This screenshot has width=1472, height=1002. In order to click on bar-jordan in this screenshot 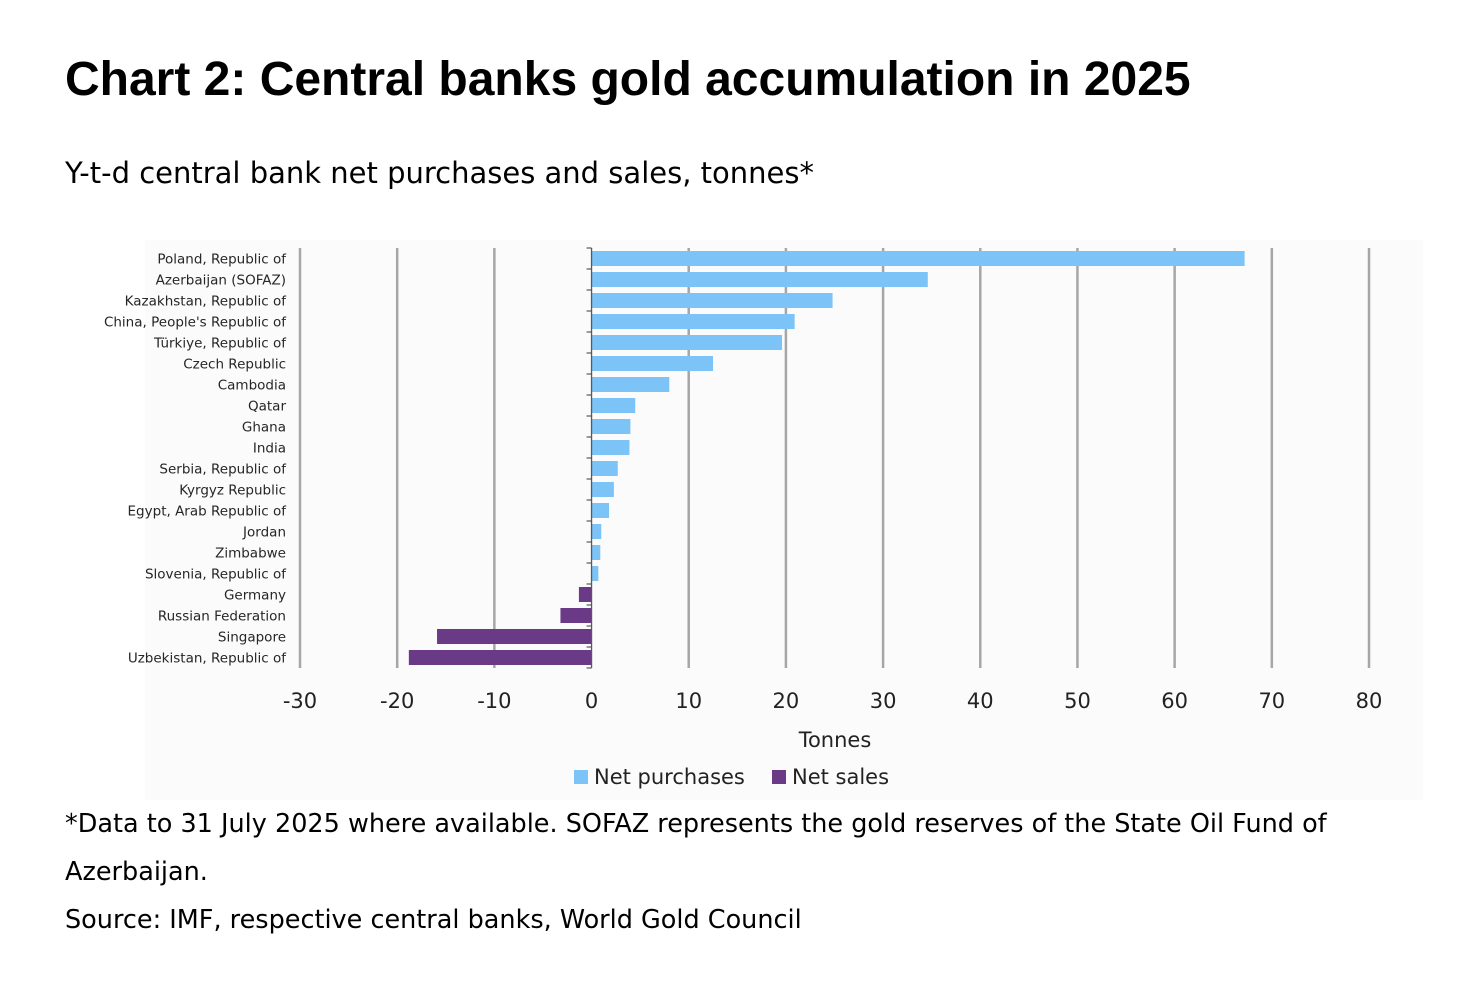, I will do `click(596, 531)`.